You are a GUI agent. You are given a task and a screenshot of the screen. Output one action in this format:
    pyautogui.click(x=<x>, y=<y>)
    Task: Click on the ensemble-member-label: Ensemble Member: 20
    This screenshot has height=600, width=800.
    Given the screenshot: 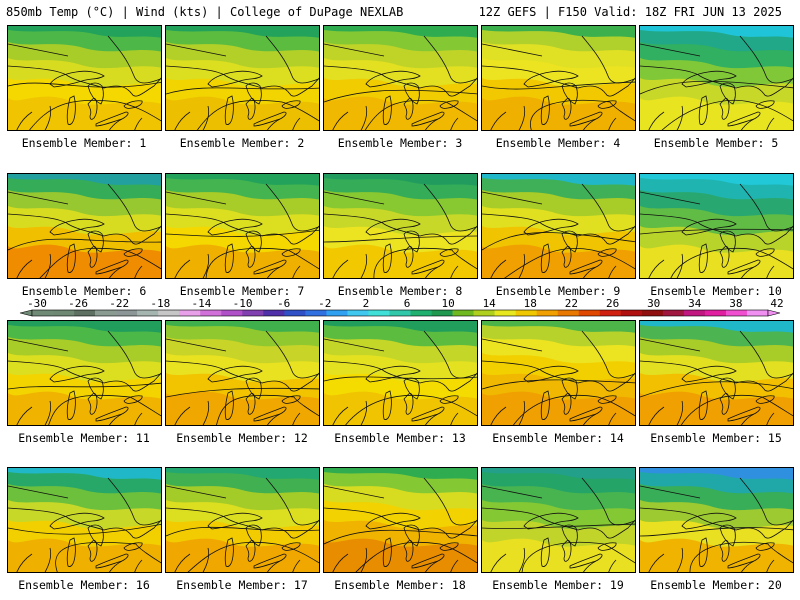 What is the action you would take?
    pyautogui.click(x=716, y=585)
    